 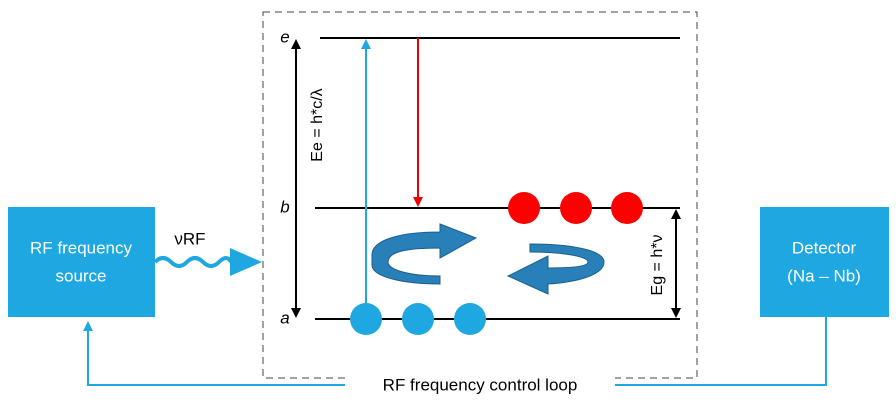 What do you see at coordinates (246, 262) in the screenshot?
I see `rf-arrowhead` at bounding box center [246, 262].